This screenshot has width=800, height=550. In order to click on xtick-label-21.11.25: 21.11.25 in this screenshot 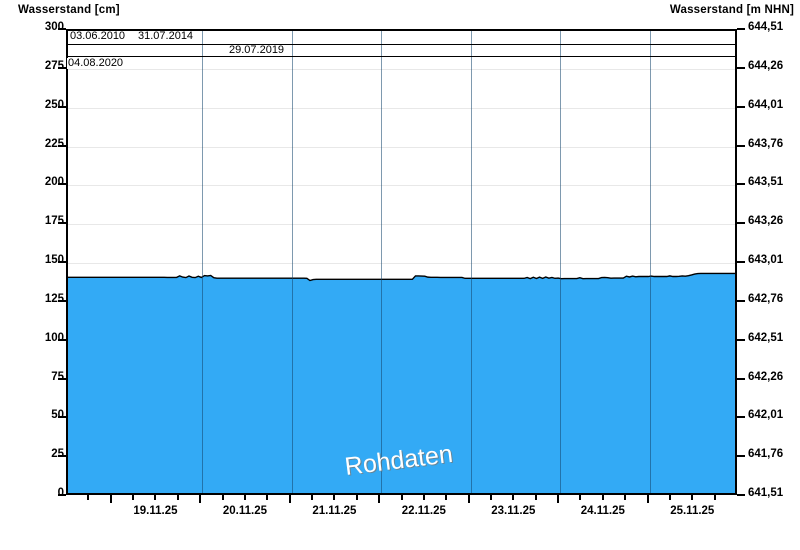, I will do `click(334, 511)`.